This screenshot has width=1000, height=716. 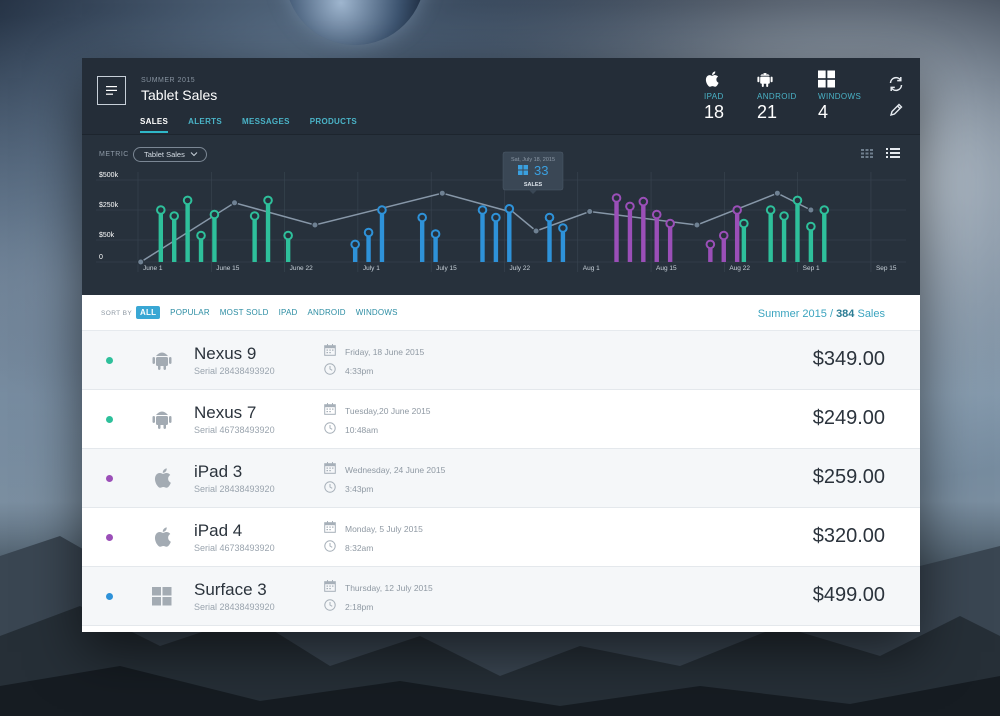 I want to click on sale-price: $349.00, so click(x=848, y=359).